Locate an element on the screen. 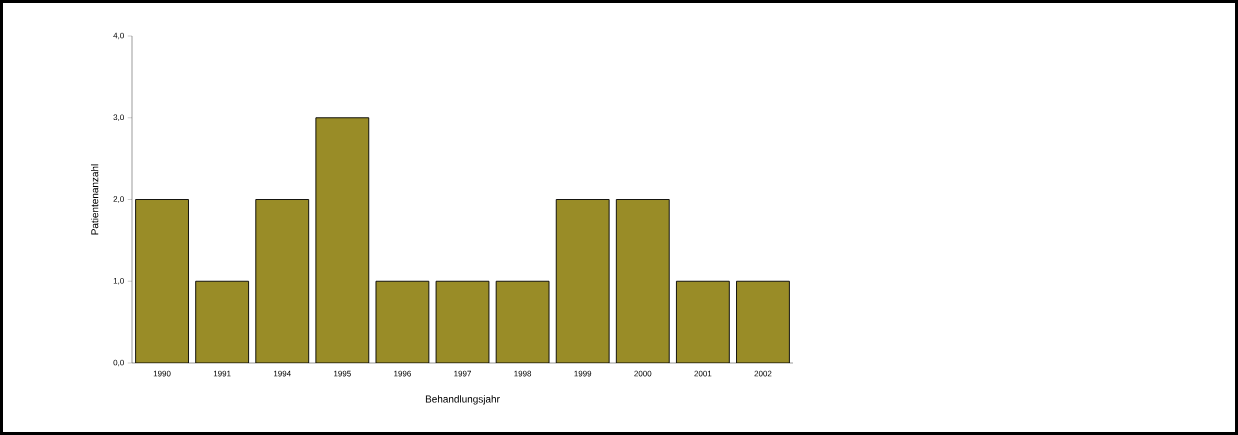  x-axis-title: Behandlungsjahr is located at coordinates (462, 400).